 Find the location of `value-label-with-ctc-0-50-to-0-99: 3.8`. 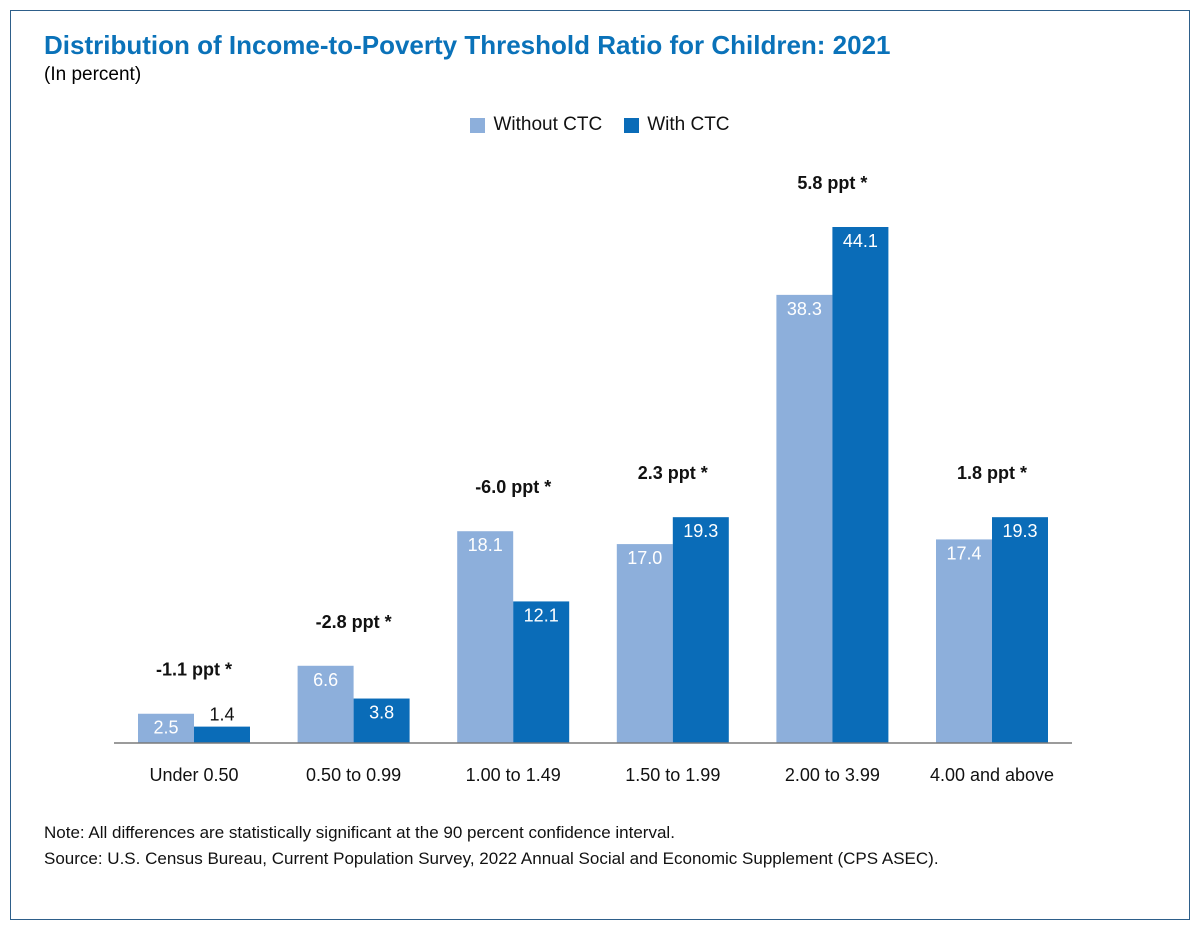

value-label-with-ctc-0-50-to-0-99: 3.8 is located at coordinates (381, 713).